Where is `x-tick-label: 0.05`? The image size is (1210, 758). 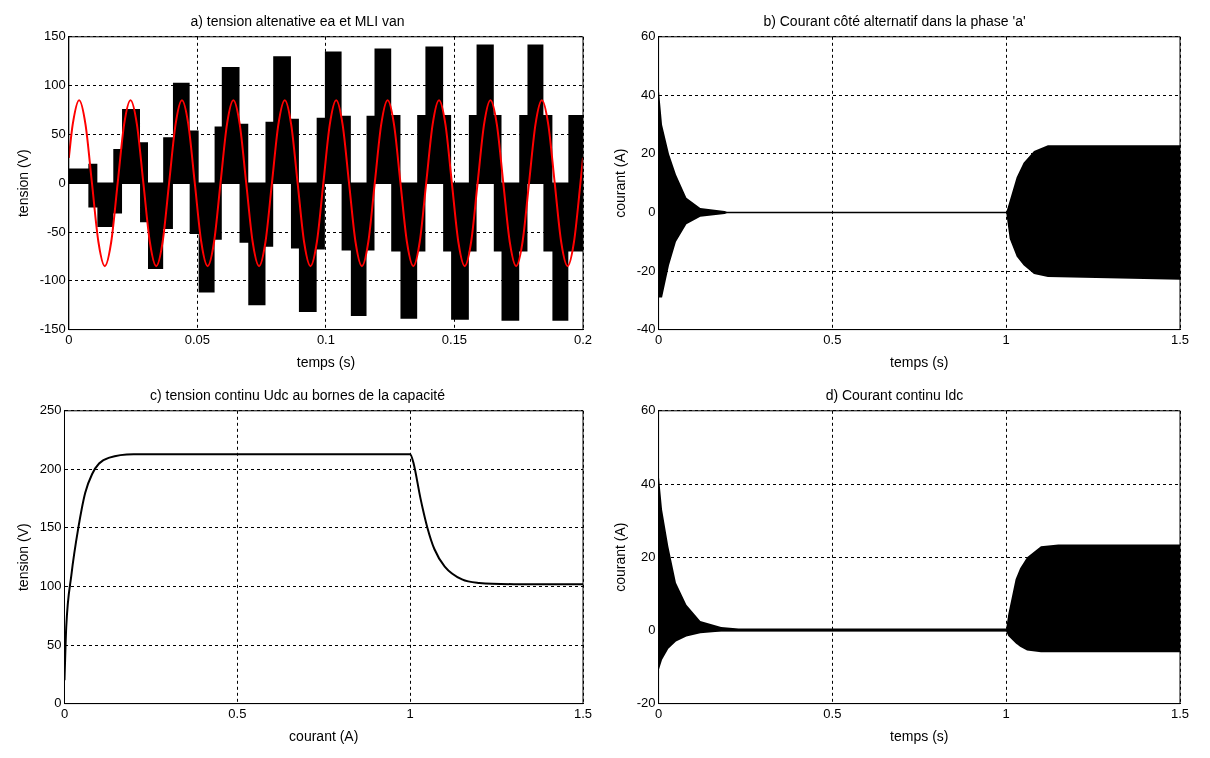 x-tick-label: 0.05 is located at coordinates (197, 339).